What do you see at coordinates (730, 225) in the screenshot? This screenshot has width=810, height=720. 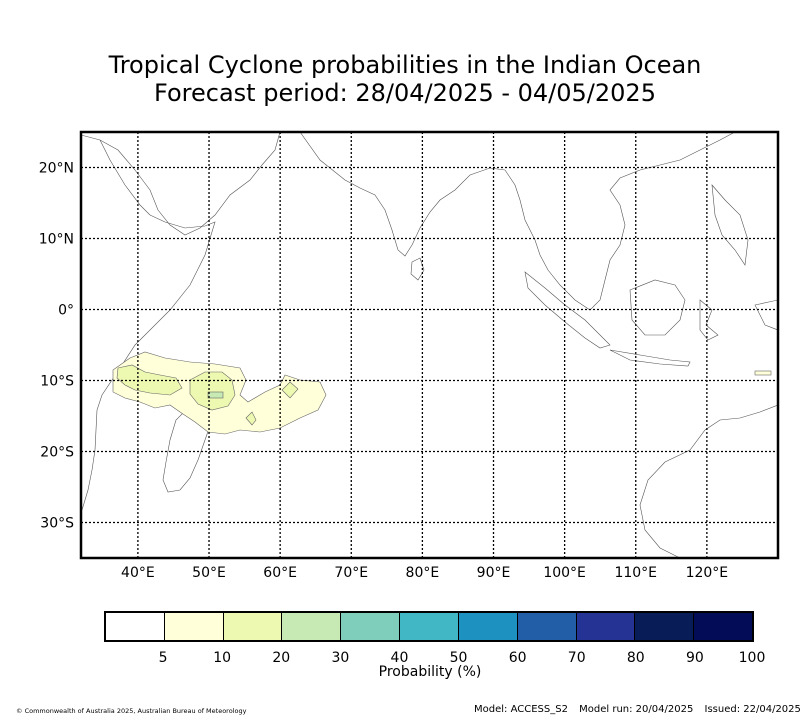 I see `coastline-philippines` at bounding box center [730, 225].